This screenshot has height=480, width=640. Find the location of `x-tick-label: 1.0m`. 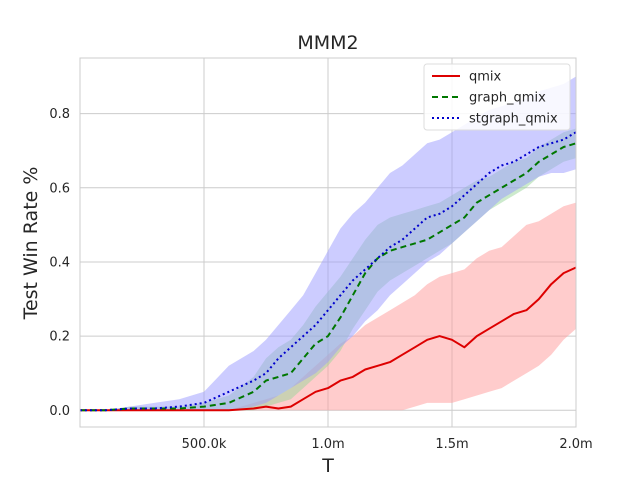

x-tick-label: 1.0m is located at coordinates (327, 444).